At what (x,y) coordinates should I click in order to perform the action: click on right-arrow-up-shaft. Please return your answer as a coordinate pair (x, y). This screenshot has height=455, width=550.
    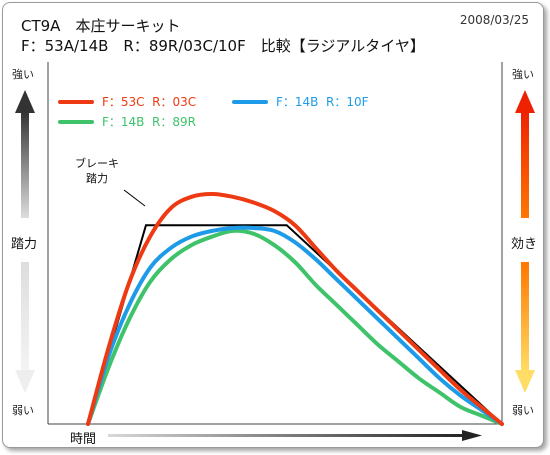
    Looking at the image, I should click on (525, 165).